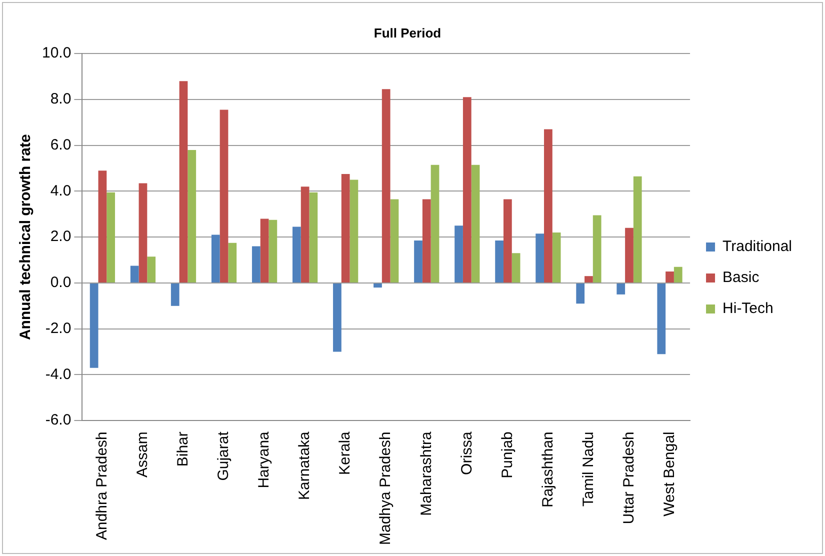 Image resolution: width=825 pixels, height=556 pixels. I want to click on x-tick-label: Haryana, so click(264, 459).